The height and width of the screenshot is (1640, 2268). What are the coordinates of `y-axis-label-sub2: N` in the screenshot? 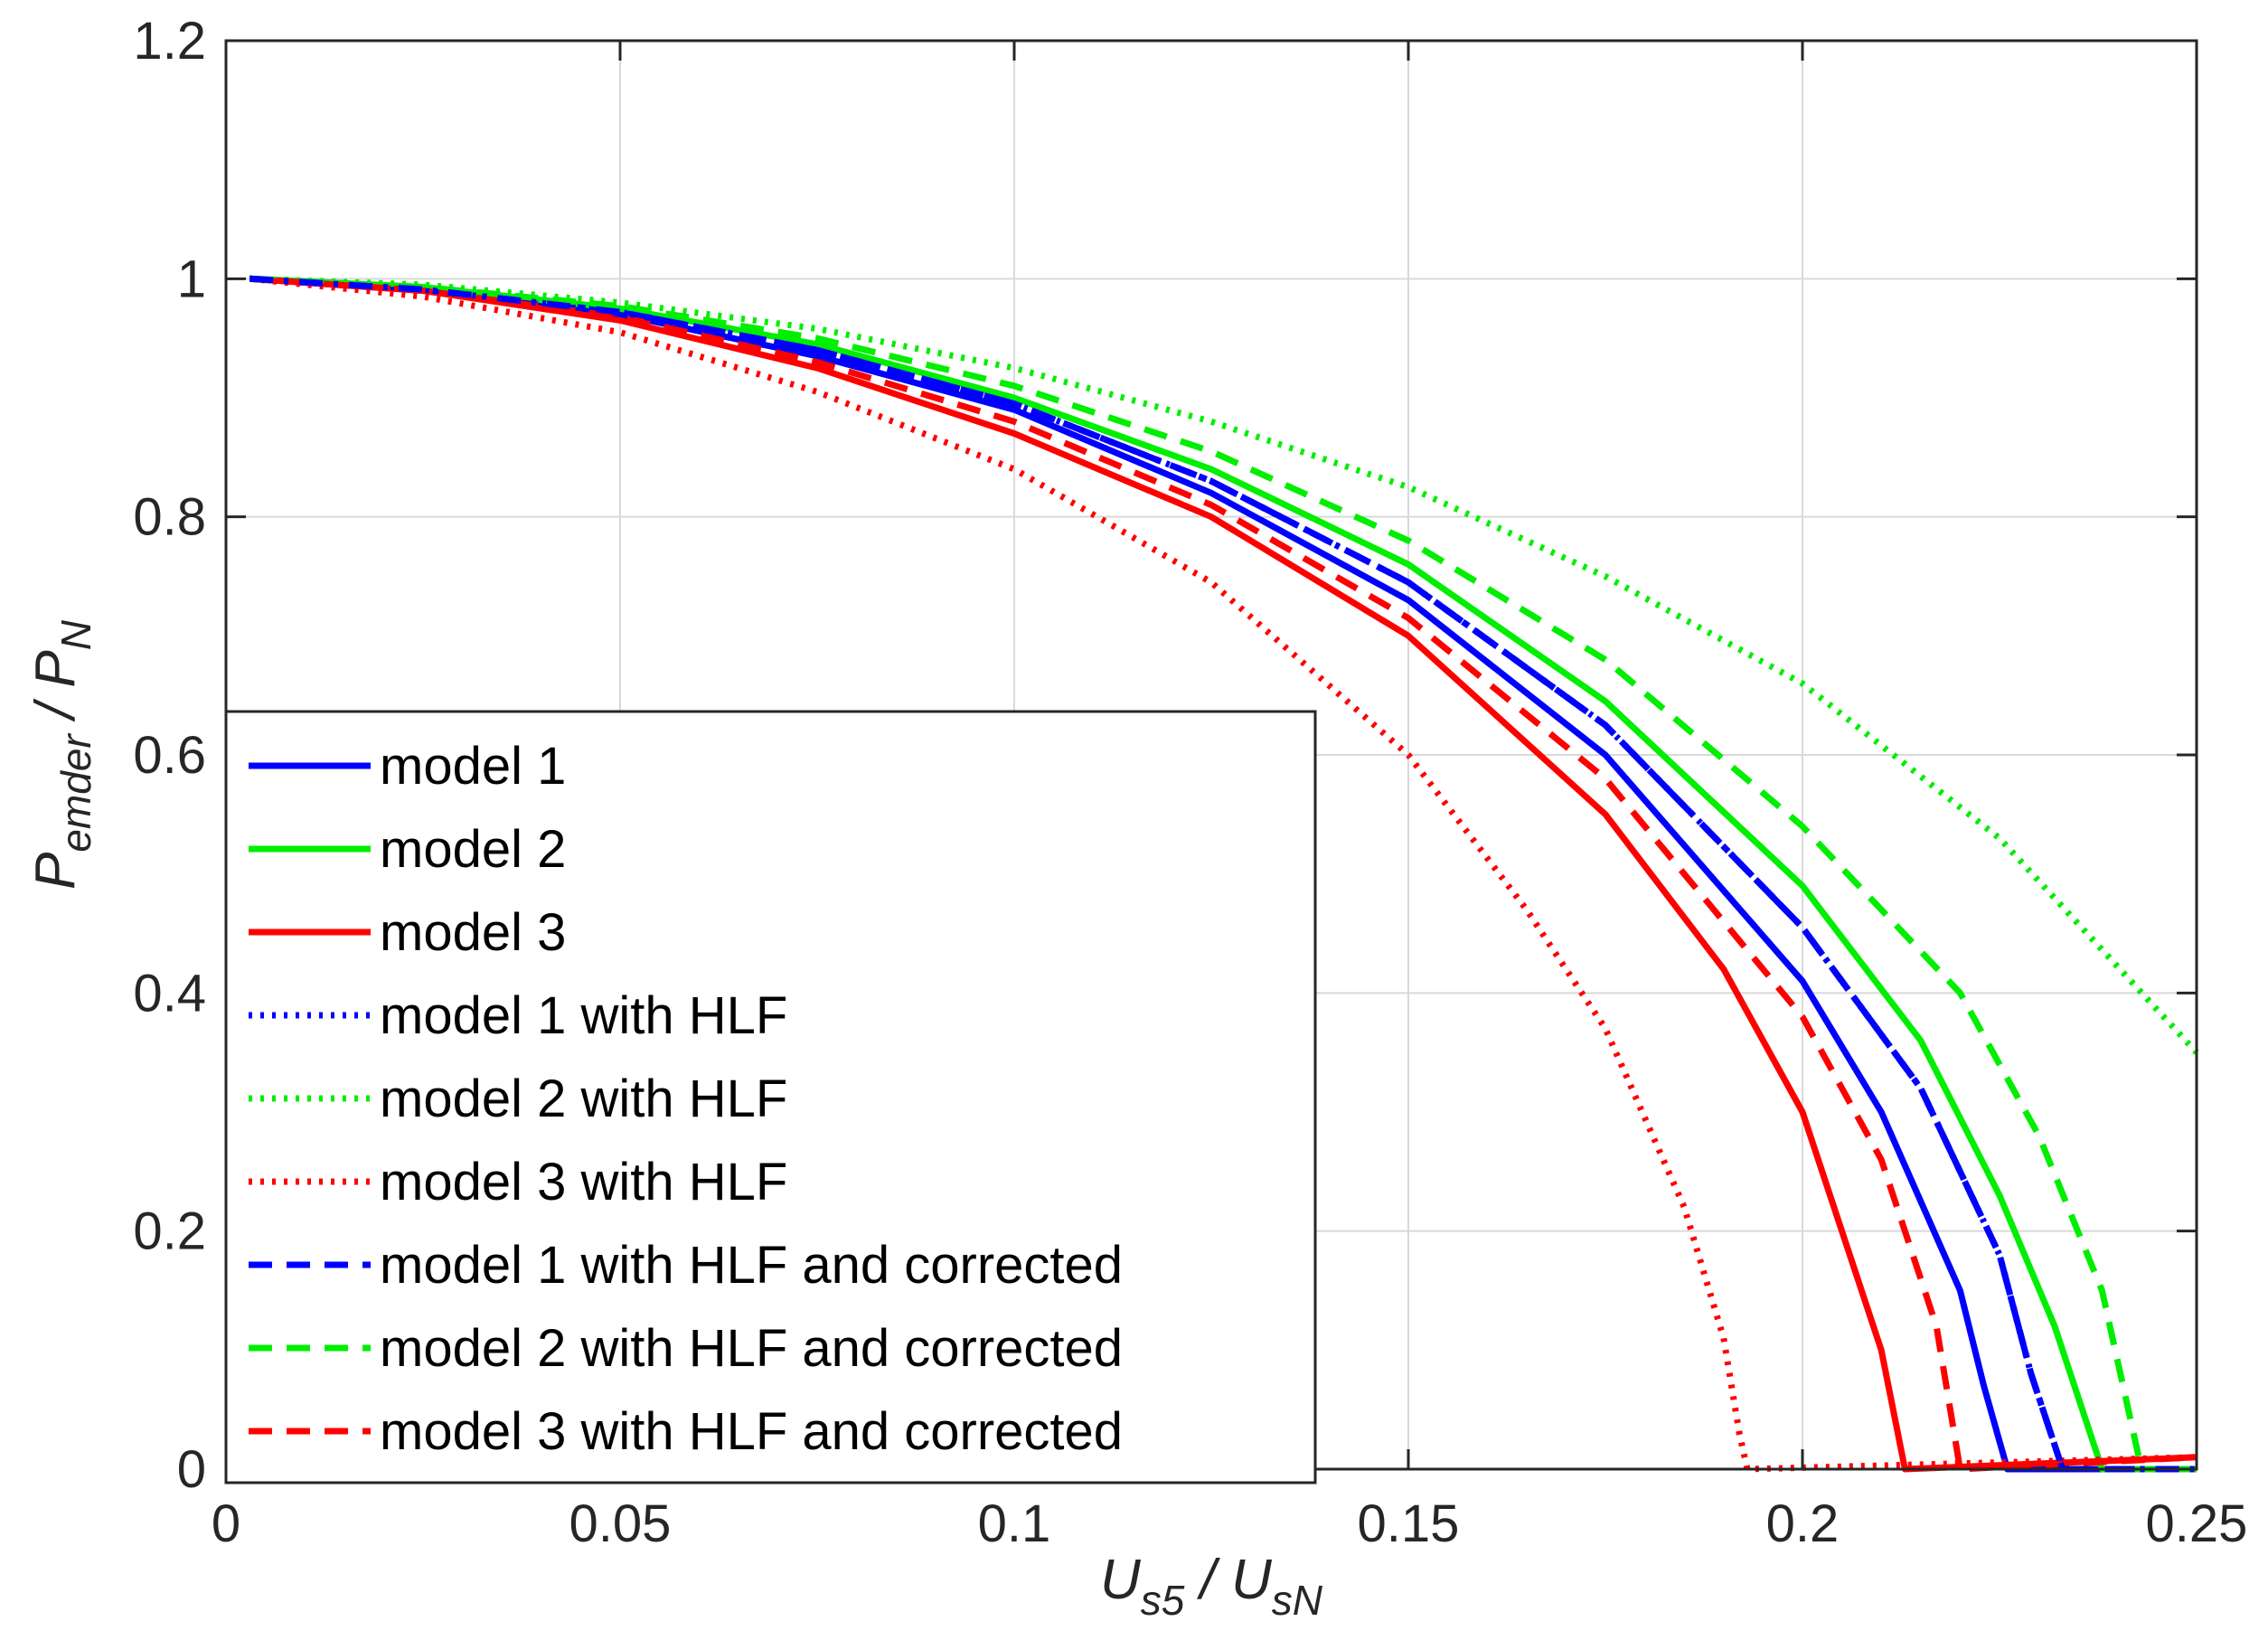 It's located at (75, 634).